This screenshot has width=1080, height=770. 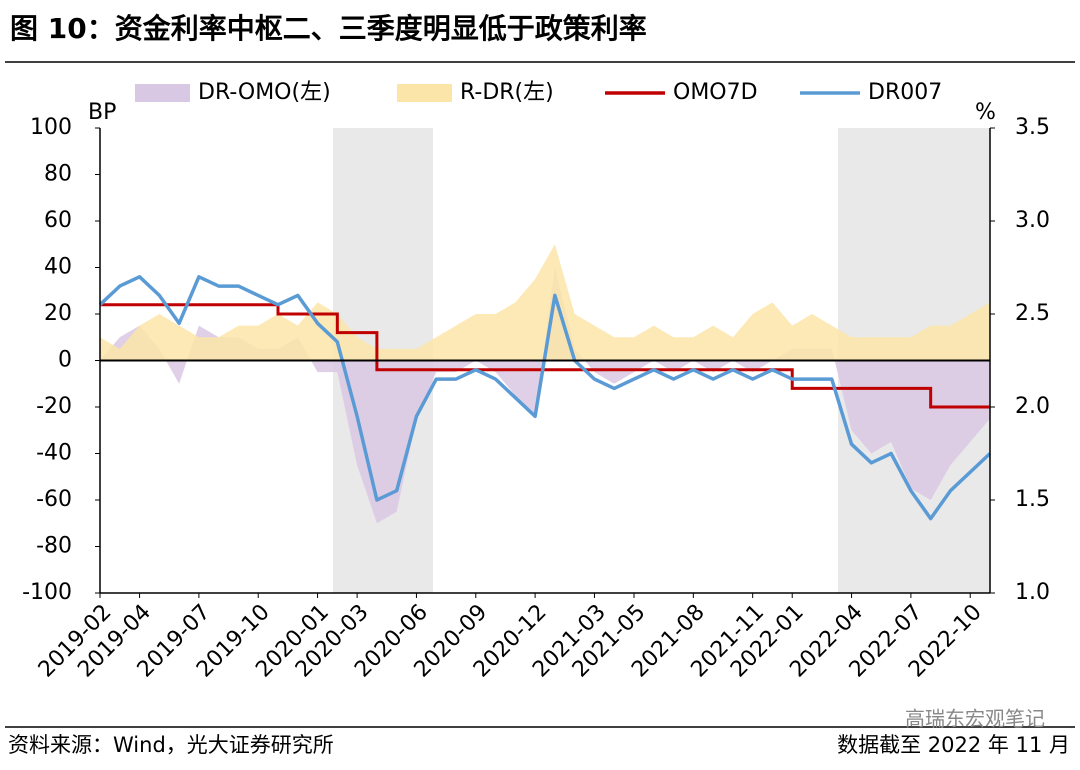 What do you see at coordinates (715, 92) in the screenshot?
I see `legend-label: OMO7D` at bounding box center [715, 92].